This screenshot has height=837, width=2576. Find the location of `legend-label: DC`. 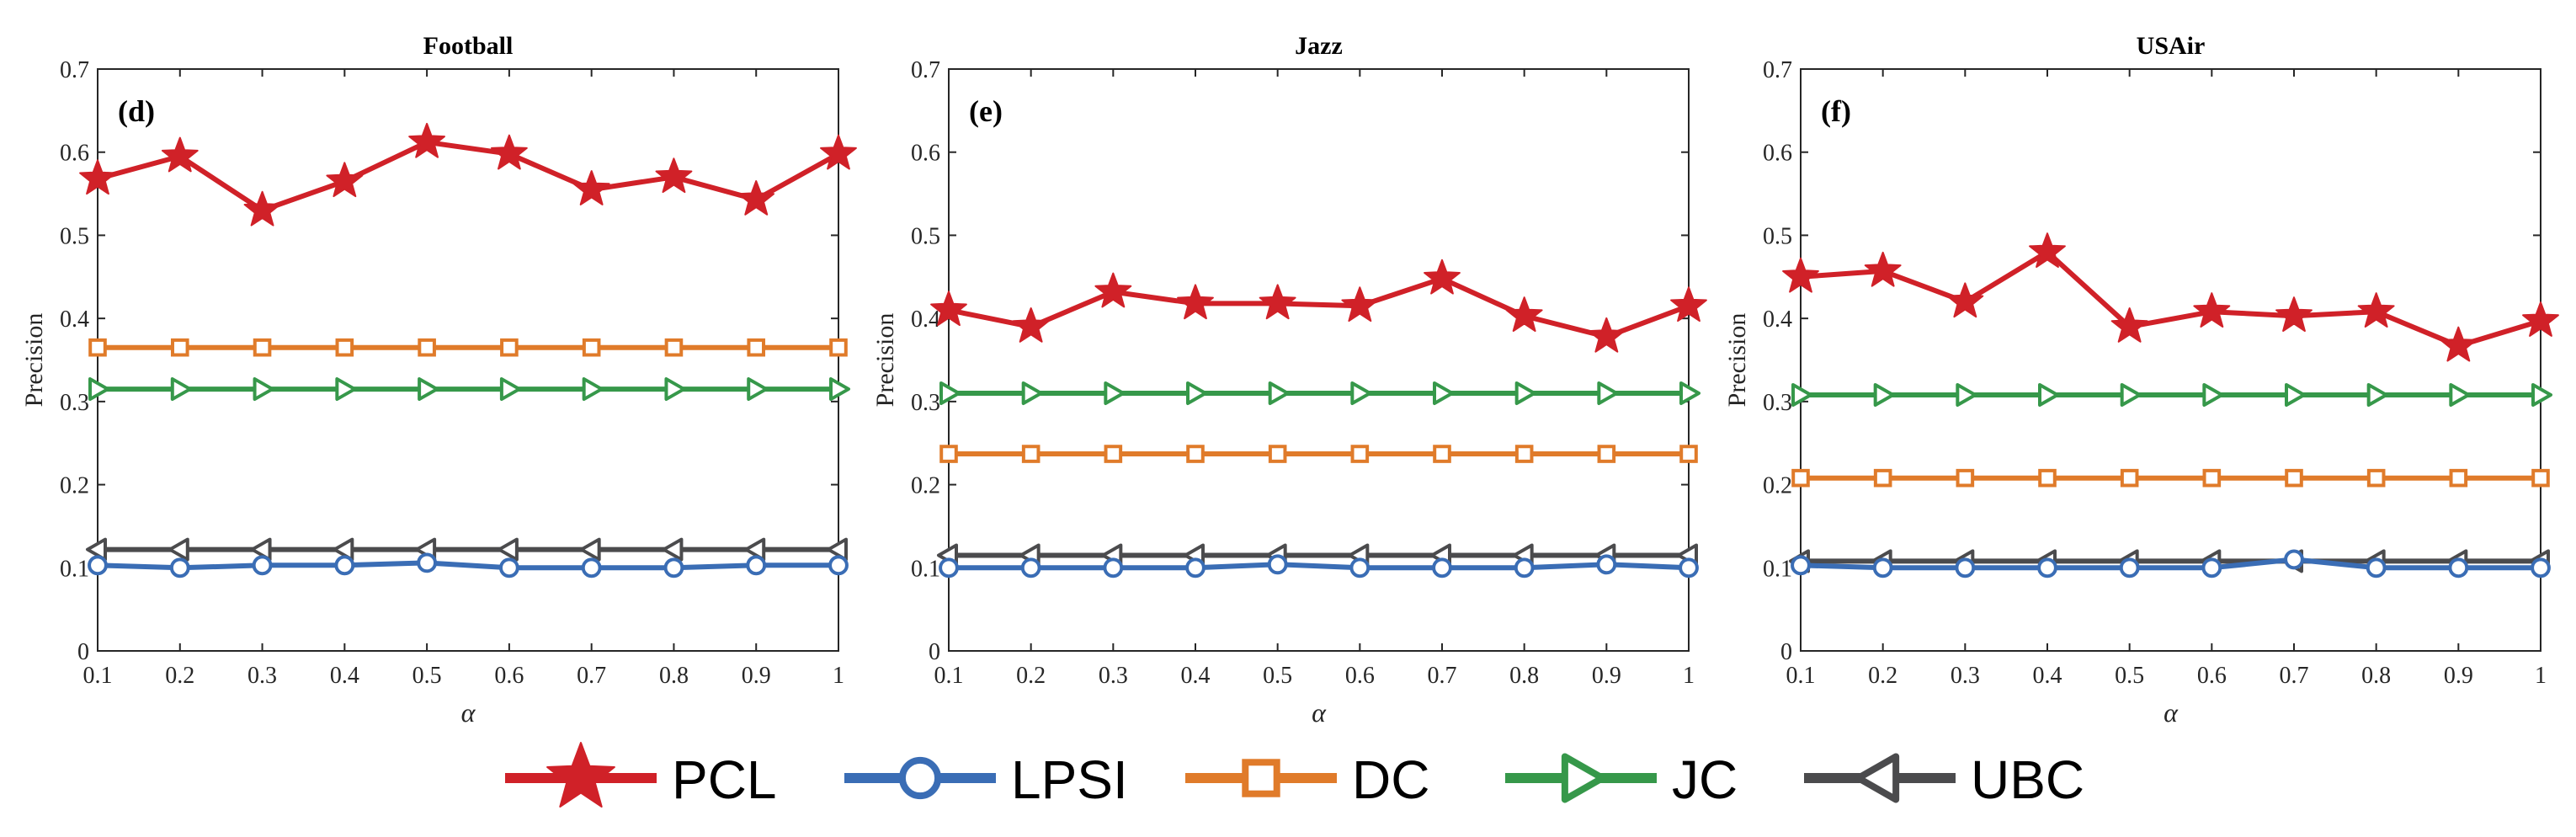

legend-label: DC is located at coordinates (1391, 779).